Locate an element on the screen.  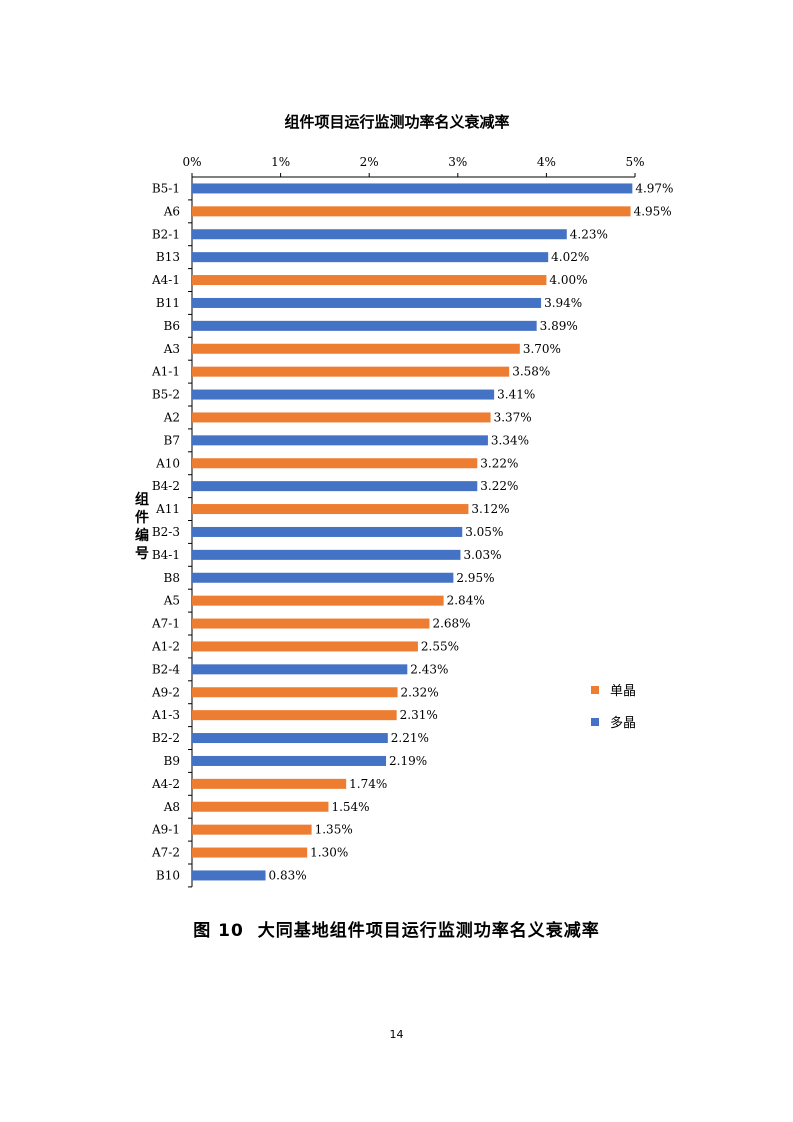
data-label: 3.34% is located at coordinates (510, 440).